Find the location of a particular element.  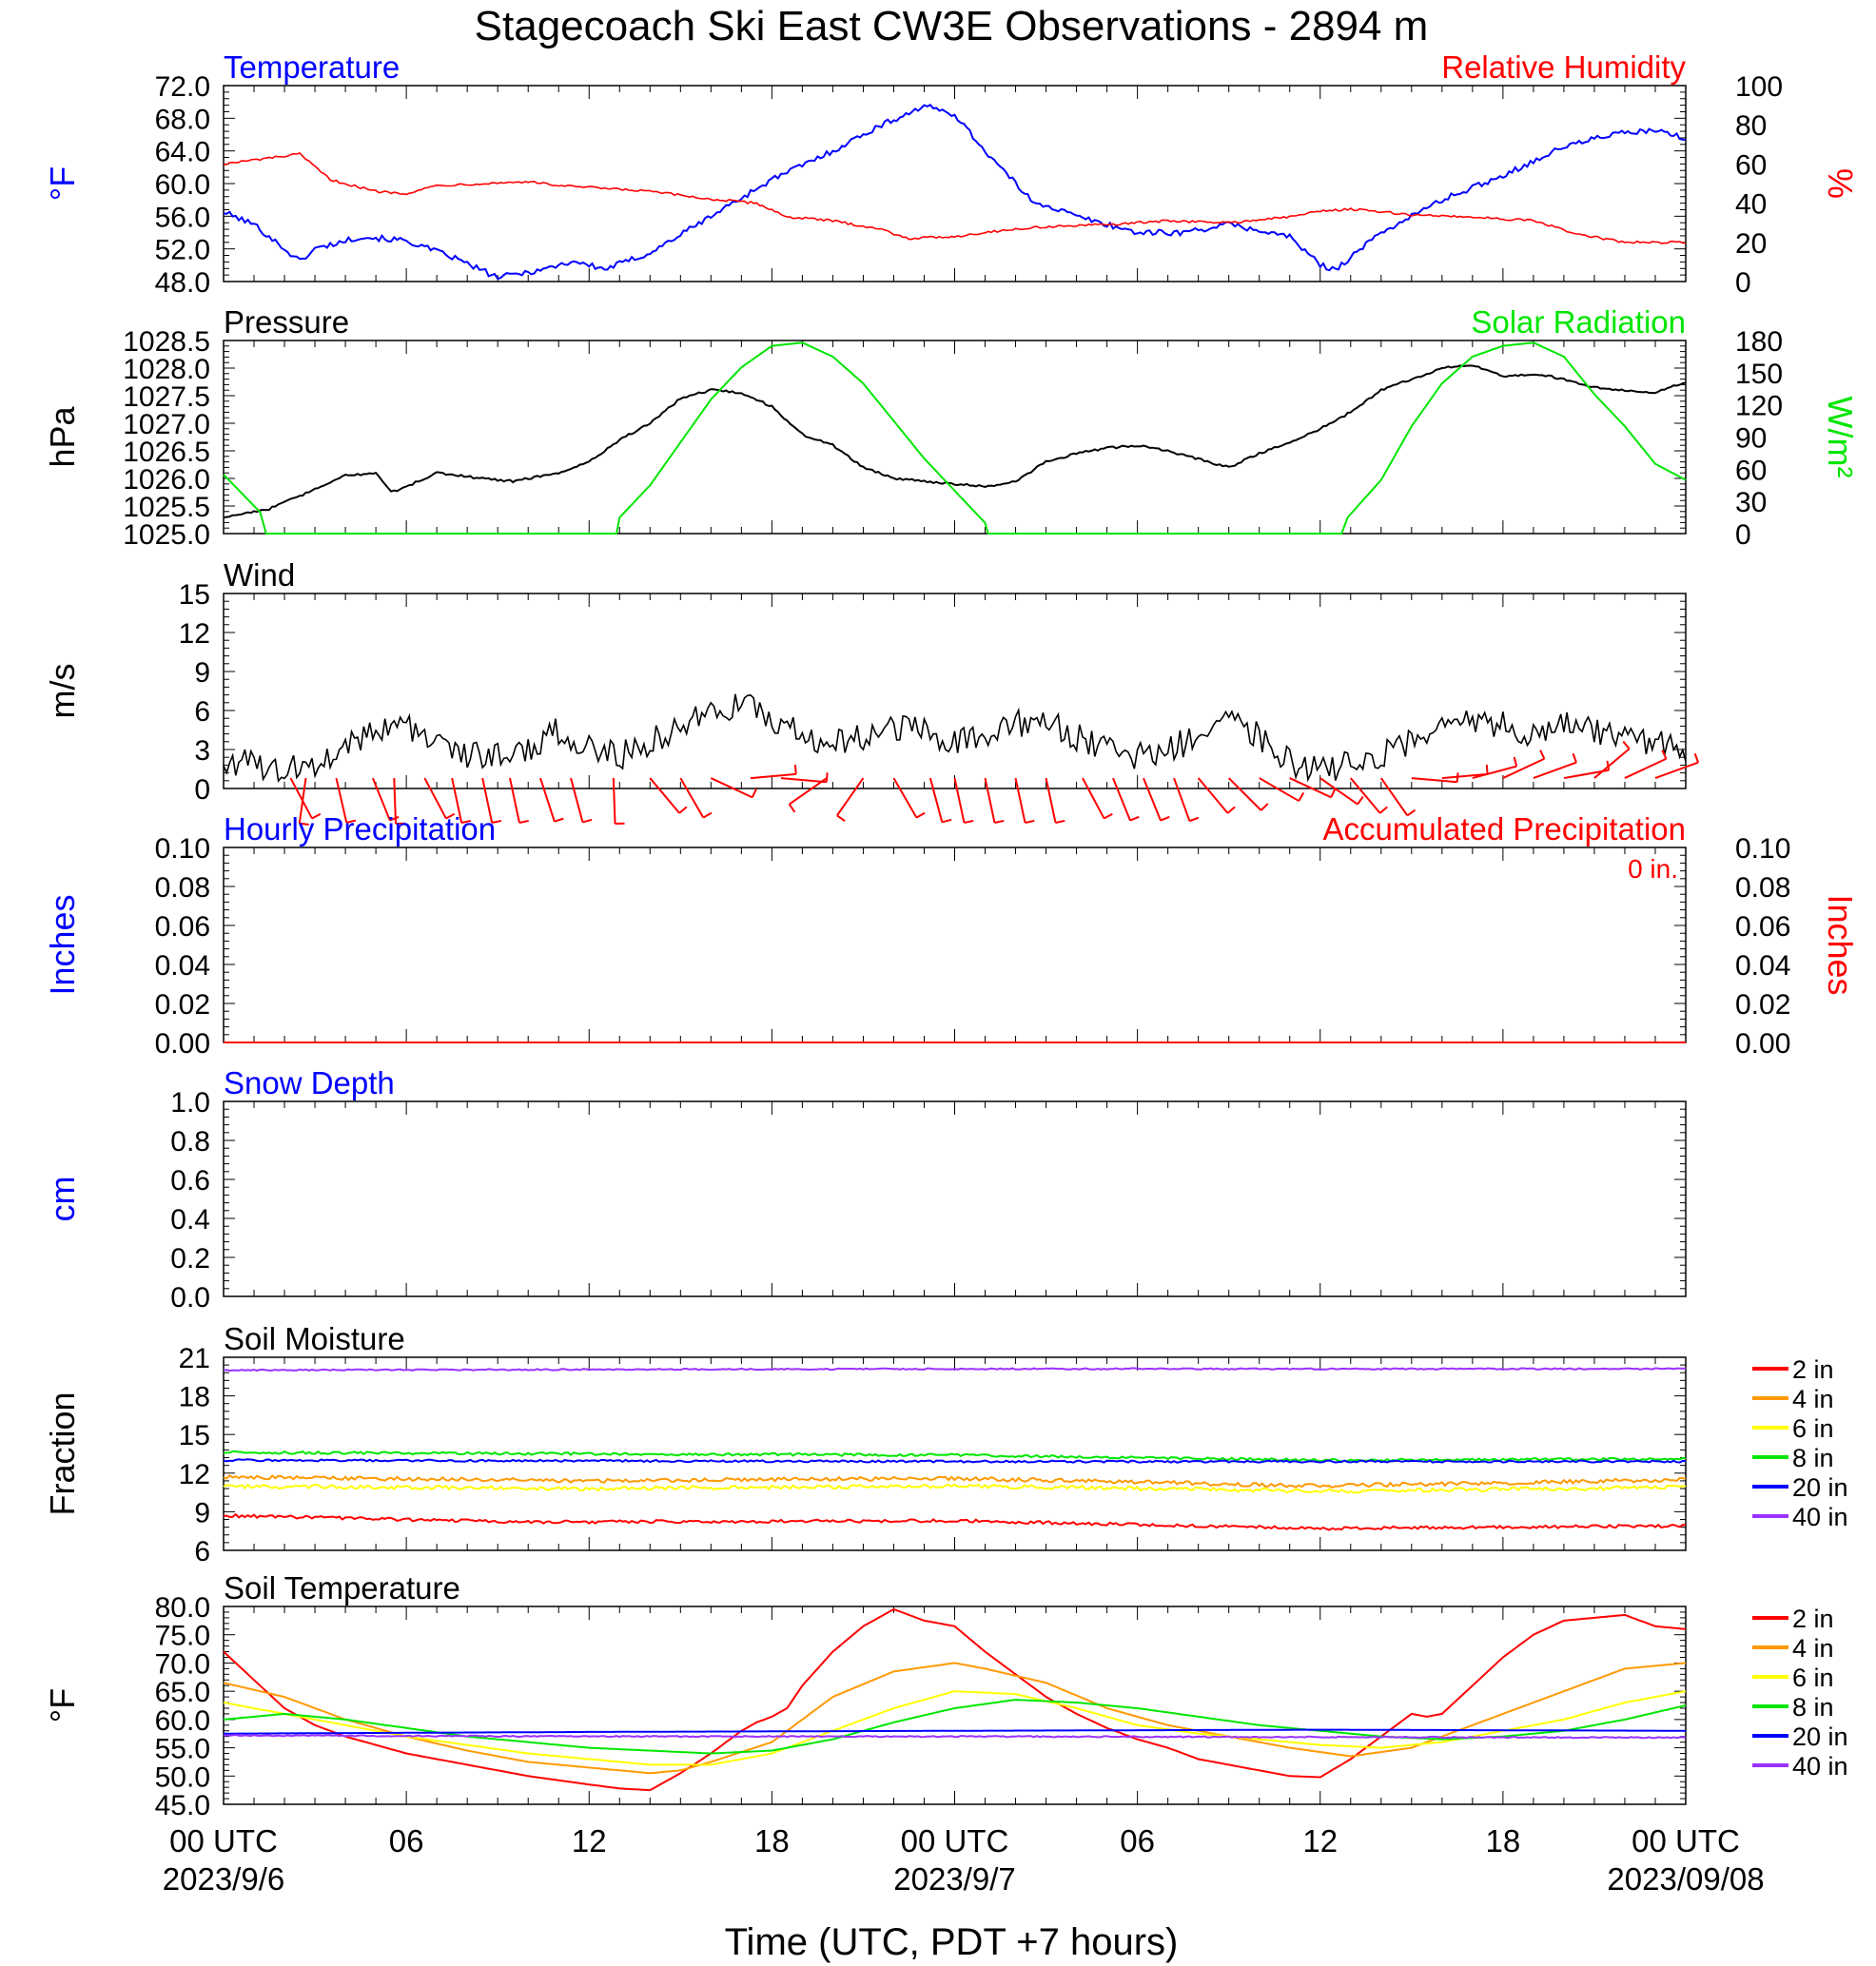

left-unit-label: hPa is located at coordinates (62, 436).